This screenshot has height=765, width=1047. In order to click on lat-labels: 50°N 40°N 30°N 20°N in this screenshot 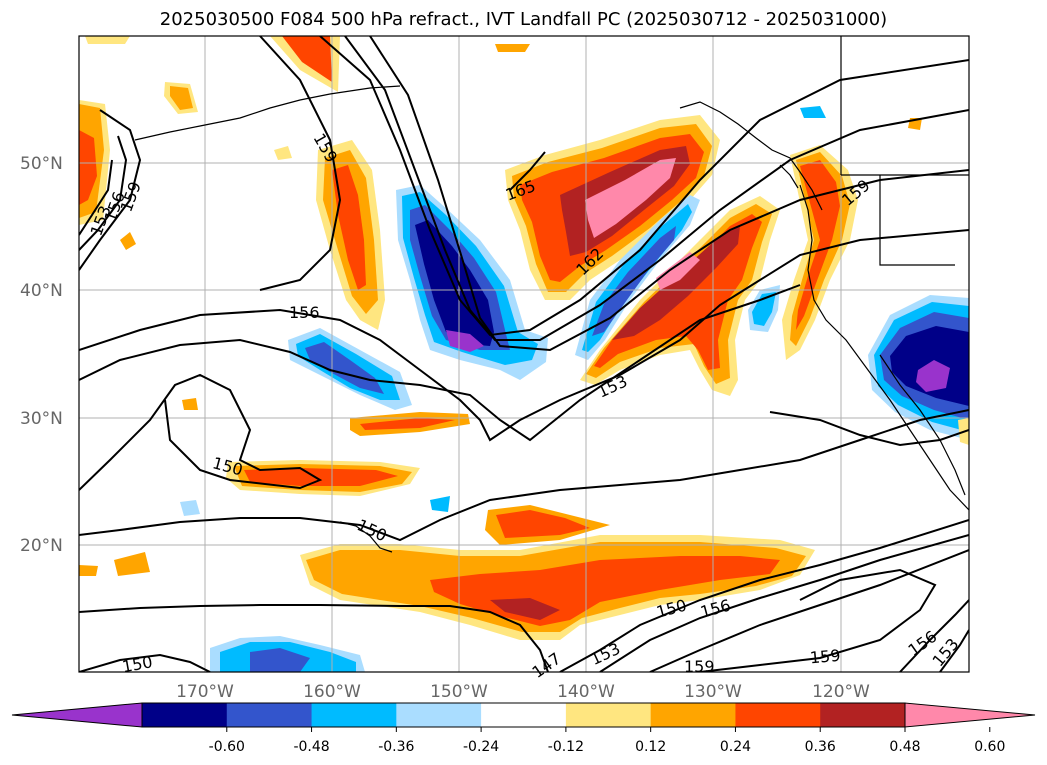, I will do `click(41, 355)`.